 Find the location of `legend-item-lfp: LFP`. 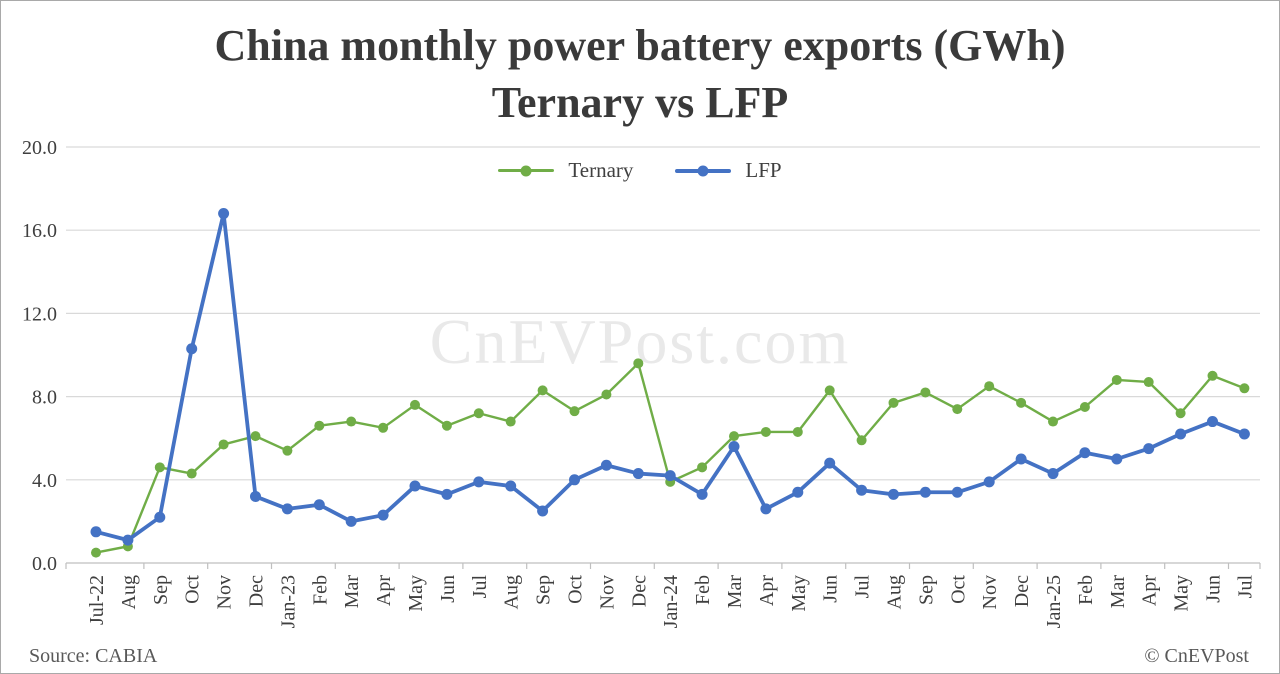

legend-item-lfp: LFP is located at coordinates (728, 170).